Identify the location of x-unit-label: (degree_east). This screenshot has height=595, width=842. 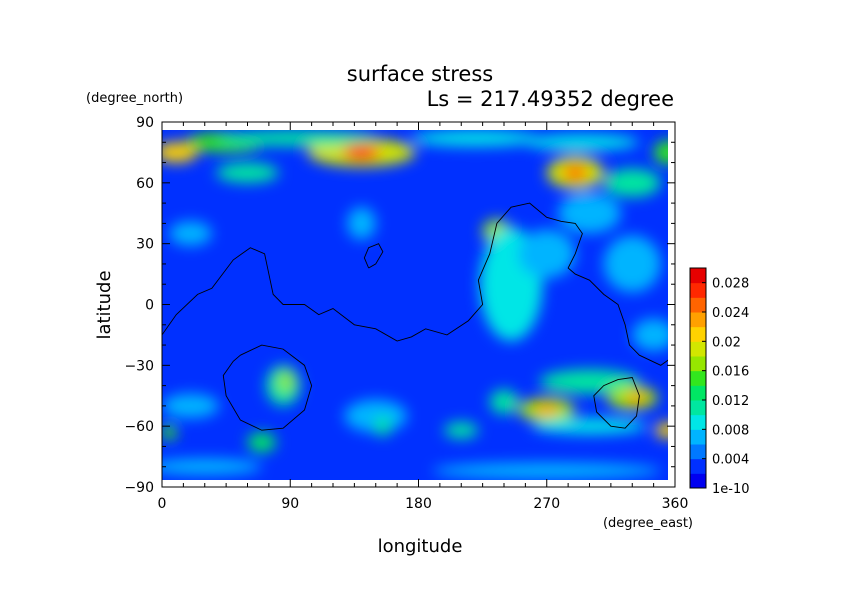
(648, 523).